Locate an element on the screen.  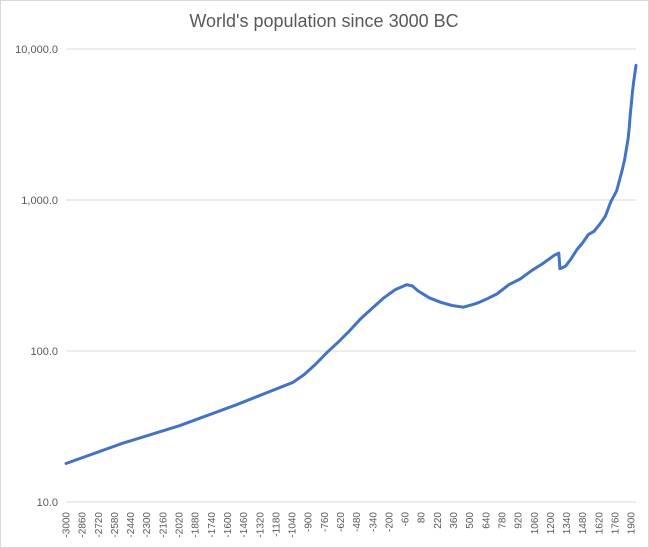
x-tick-label: 220 is located at coordinates (438, 520).